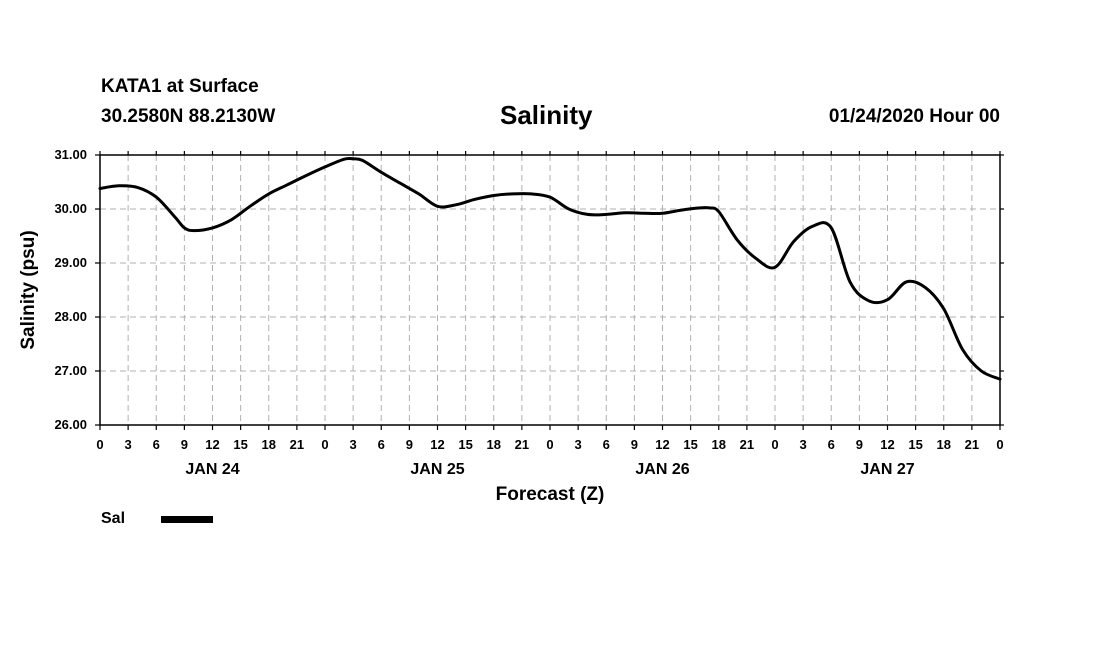 The width and height of the screenshot is (1100, 650). What do you see at coordinates (70, 154) in the screenshot?
I see `y-tick-label: 31.00` at bounding box center [70, 154].